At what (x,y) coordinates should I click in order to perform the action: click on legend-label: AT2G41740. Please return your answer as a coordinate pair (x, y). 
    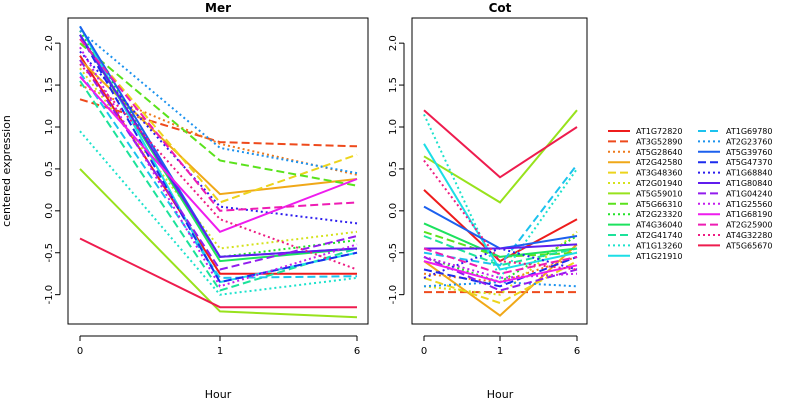
    Looking at the image, I should click on (659, 235).